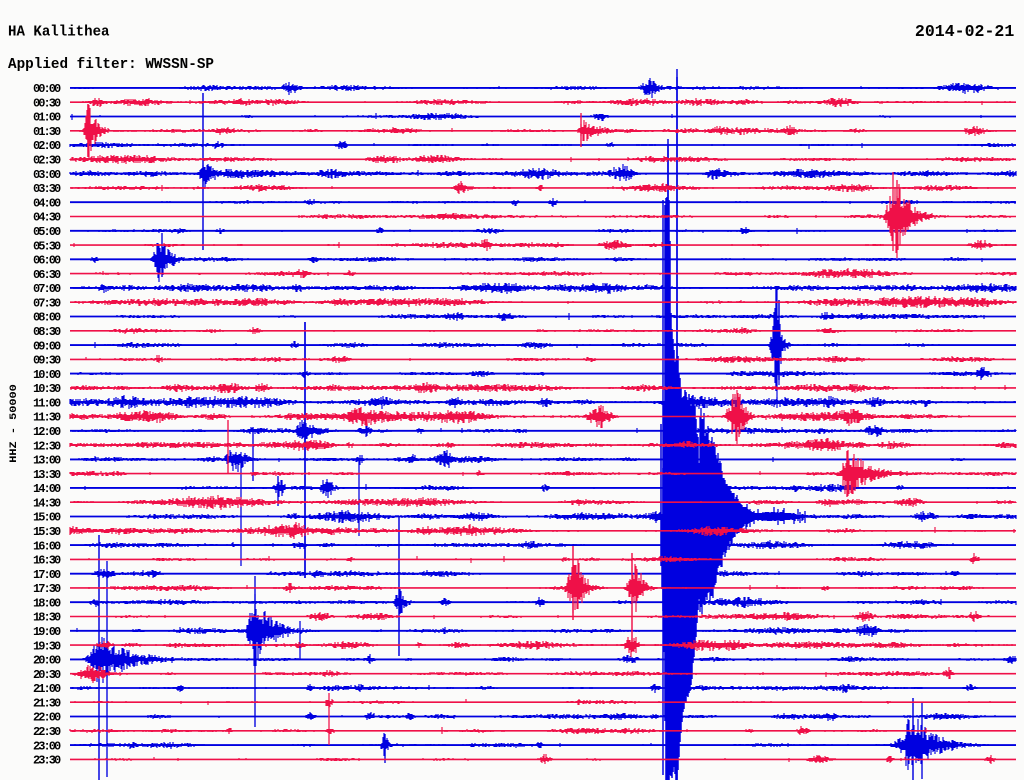 The width and height of the screenshot is (1024, 780). What do you see at coordinates (47, 361) in the screenshot?
I see `svg-text: 09:30` at bounding box center [47, 361].